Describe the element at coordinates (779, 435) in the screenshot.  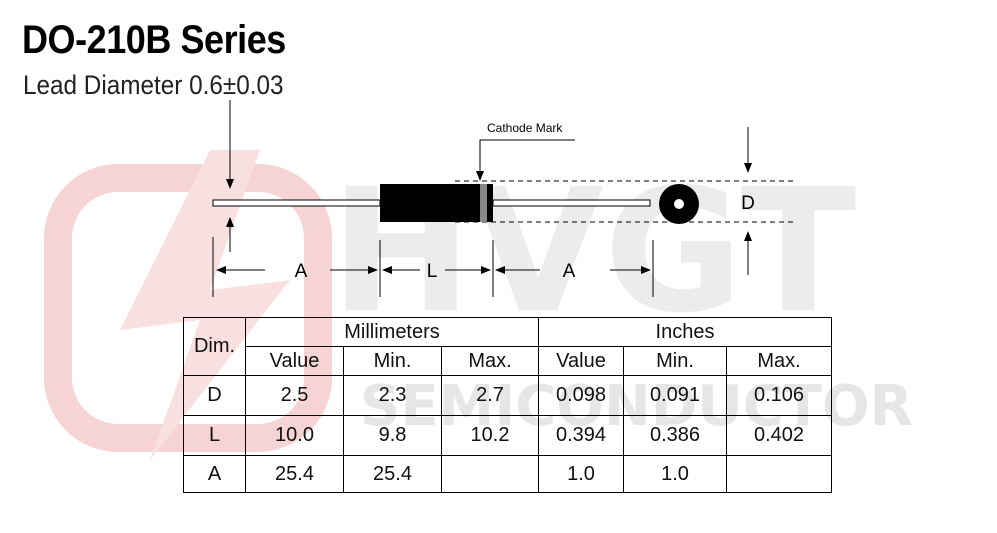
I see `table-cell: 0.402` at that location.